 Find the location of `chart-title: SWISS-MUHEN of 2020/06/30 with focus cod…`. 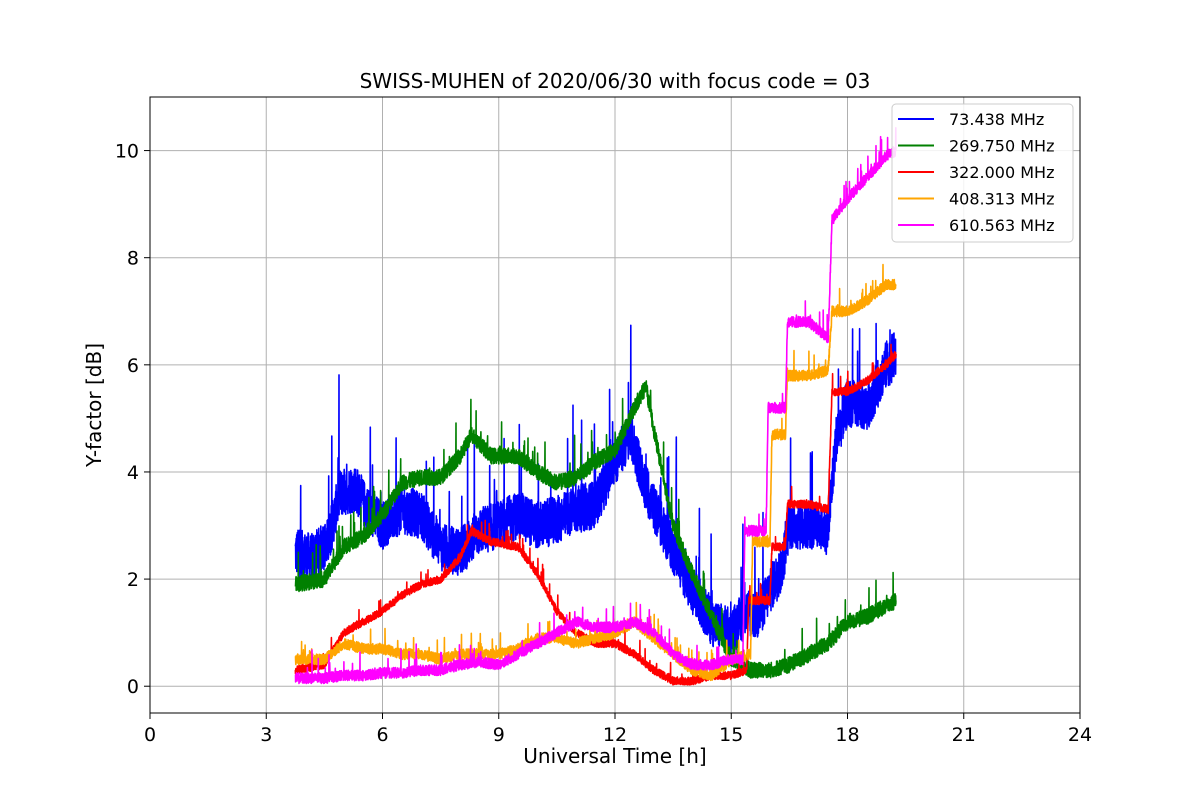

chart-title: SWISS-MUHEN of 2020/06/30 with focus cod… is located at coordinates (615, 81).